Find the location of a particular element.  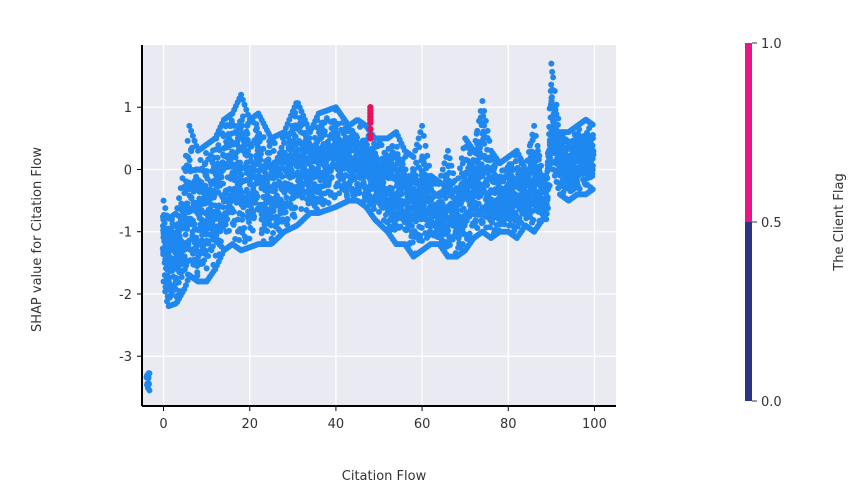

x-tick-label: 80 is located at coordinates (508, 424).